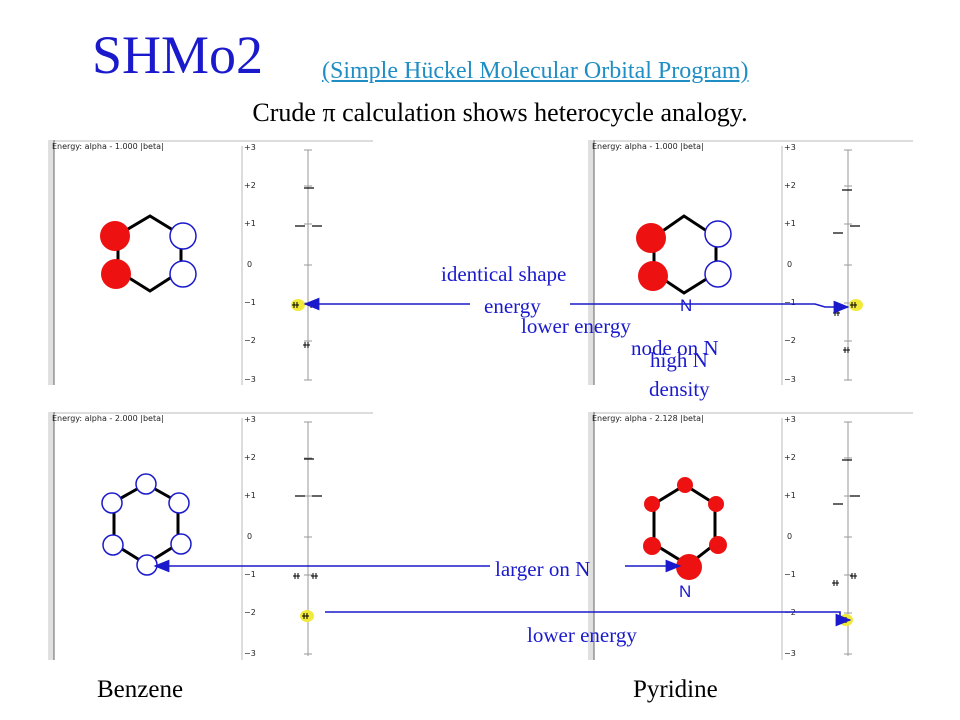  I want to click on benzene-ring, so click(146, 524).